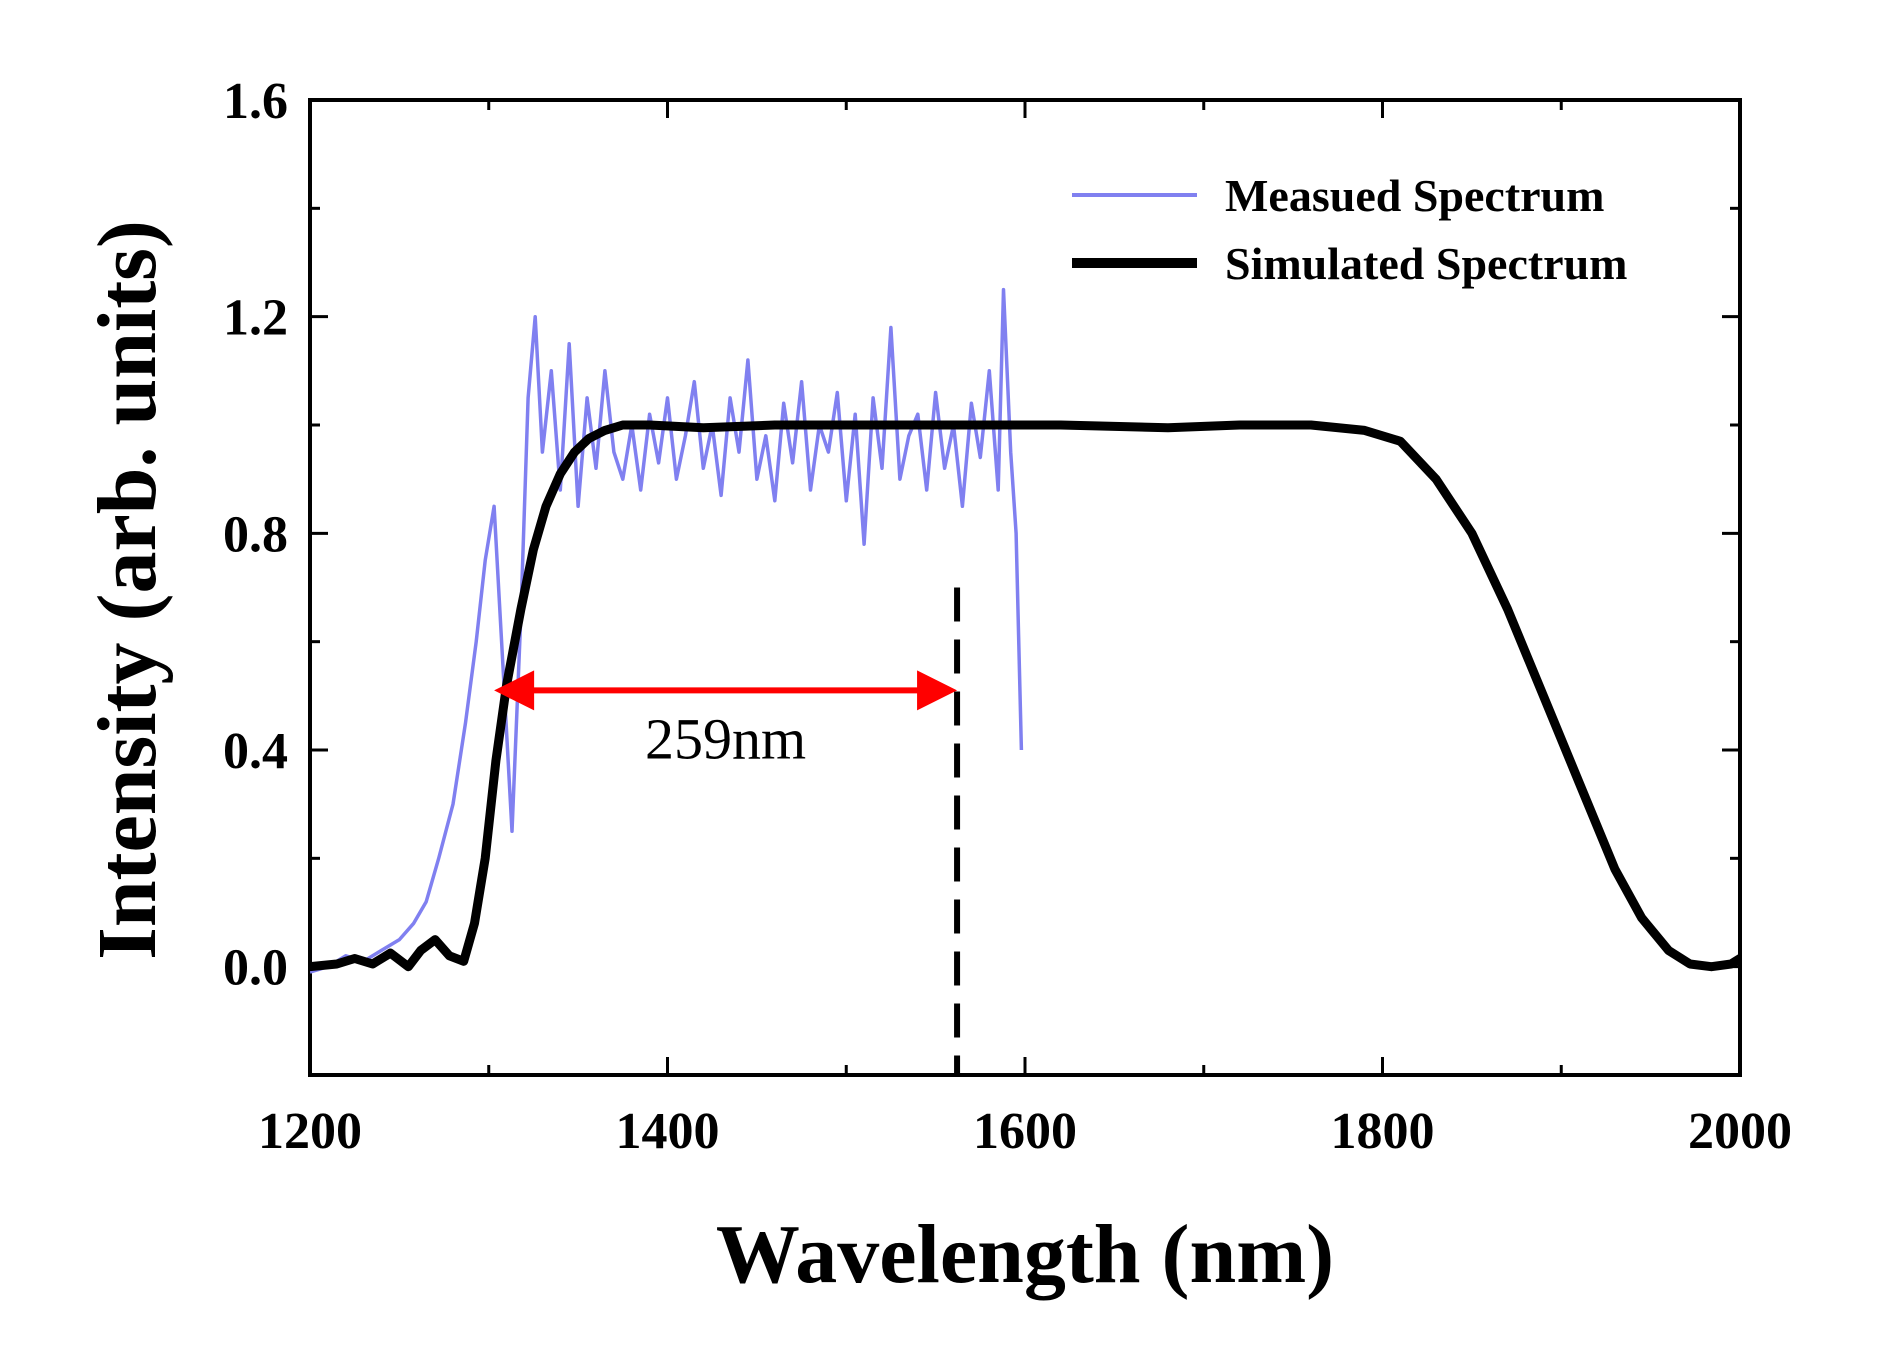 The image size is (1879, 1347). I want to click on y-tick-label: 0.8, so click(255, 534).